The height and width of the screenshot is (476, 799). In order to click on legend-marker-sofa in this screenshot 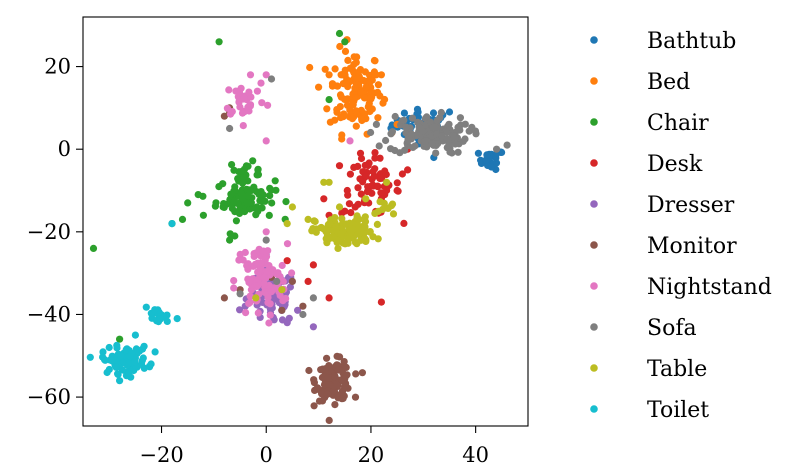, I will do `click(594, 327)`.